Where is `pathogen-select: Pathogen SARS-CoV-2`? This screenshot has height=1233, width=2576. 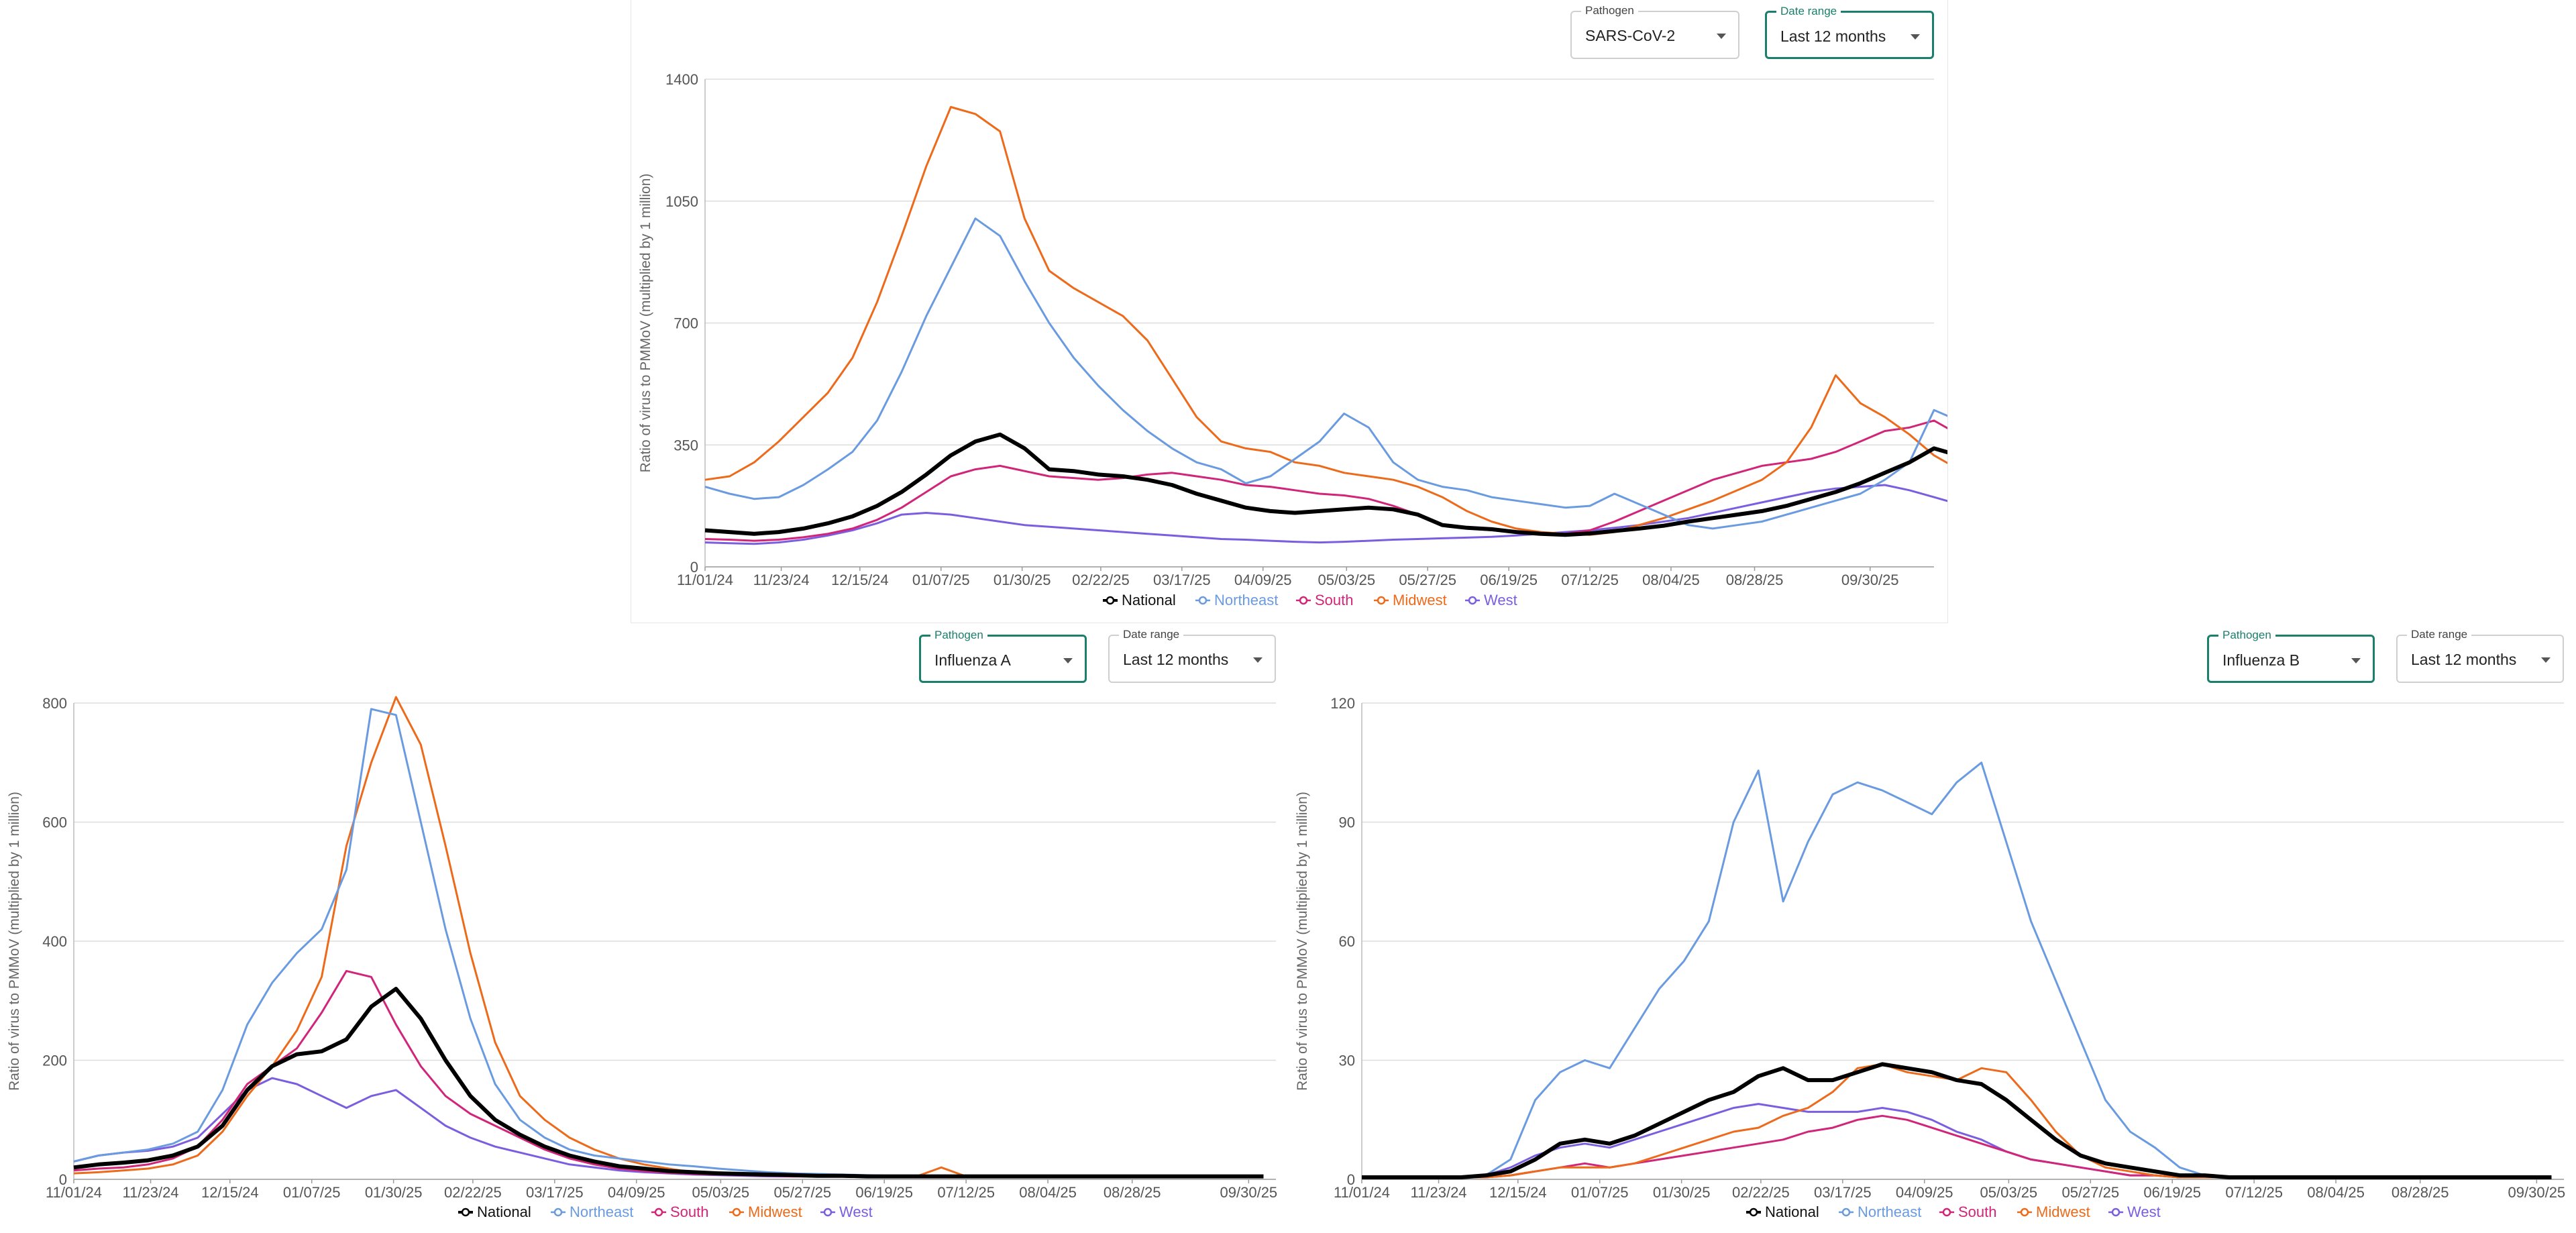
pathogen-select: Pathogen SARS-CoV-2 is located at coordinates (1654, 32).